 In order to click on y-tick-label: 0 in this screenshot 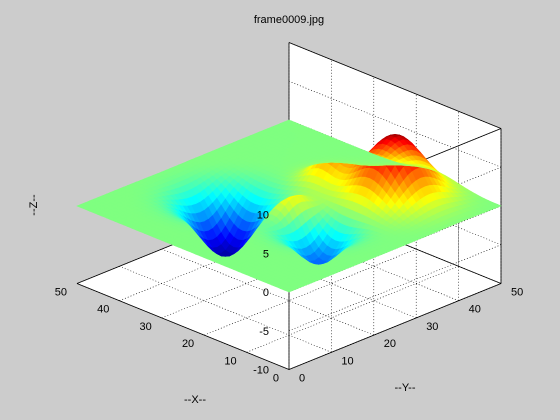, I will do `click(302, 379)`.